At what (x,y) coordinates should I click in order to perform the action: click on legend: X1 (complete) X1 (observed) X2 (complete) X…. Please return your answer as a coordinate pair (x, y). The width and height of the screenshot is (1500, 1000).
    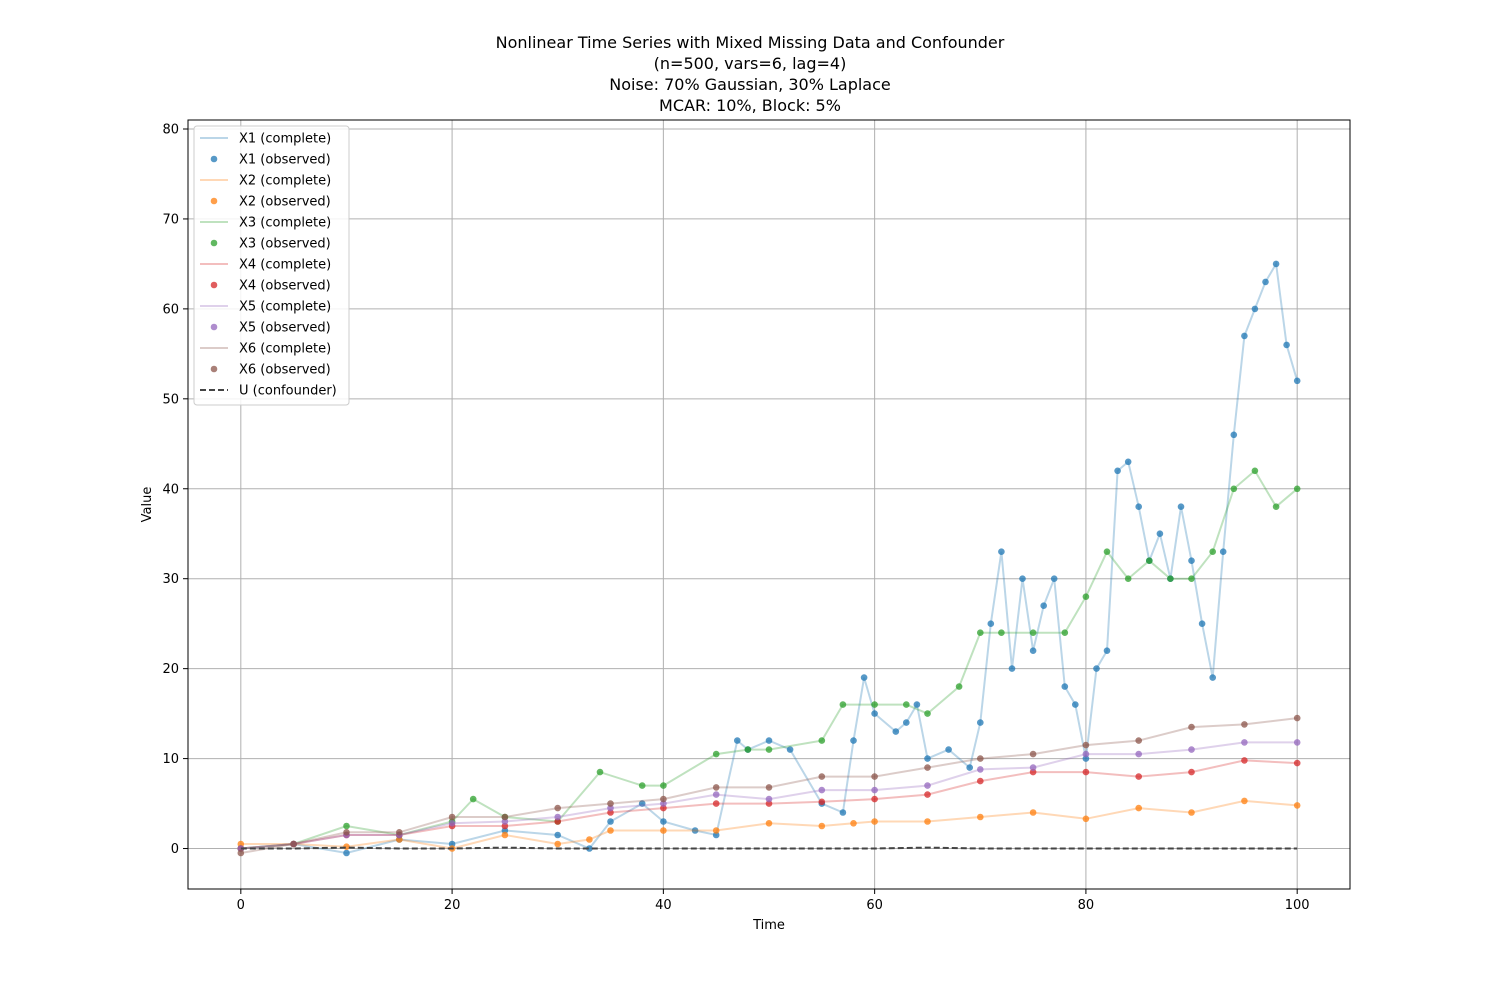
    Looking at the image, I should click on (271, 265).